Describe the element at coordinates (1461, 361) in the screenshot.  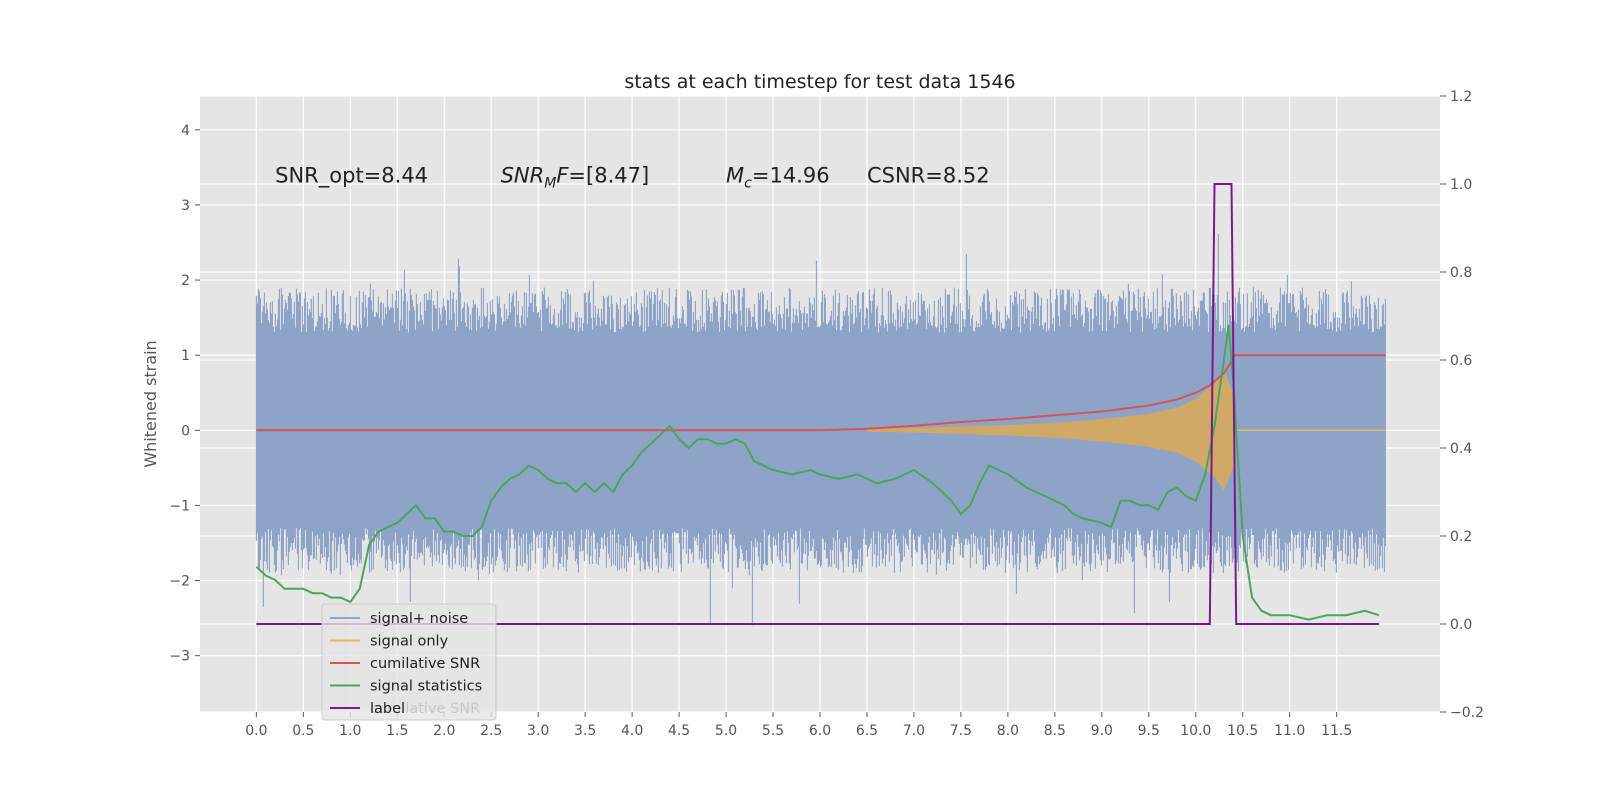
I see `y-right-tick-label: 0.6` at that location.